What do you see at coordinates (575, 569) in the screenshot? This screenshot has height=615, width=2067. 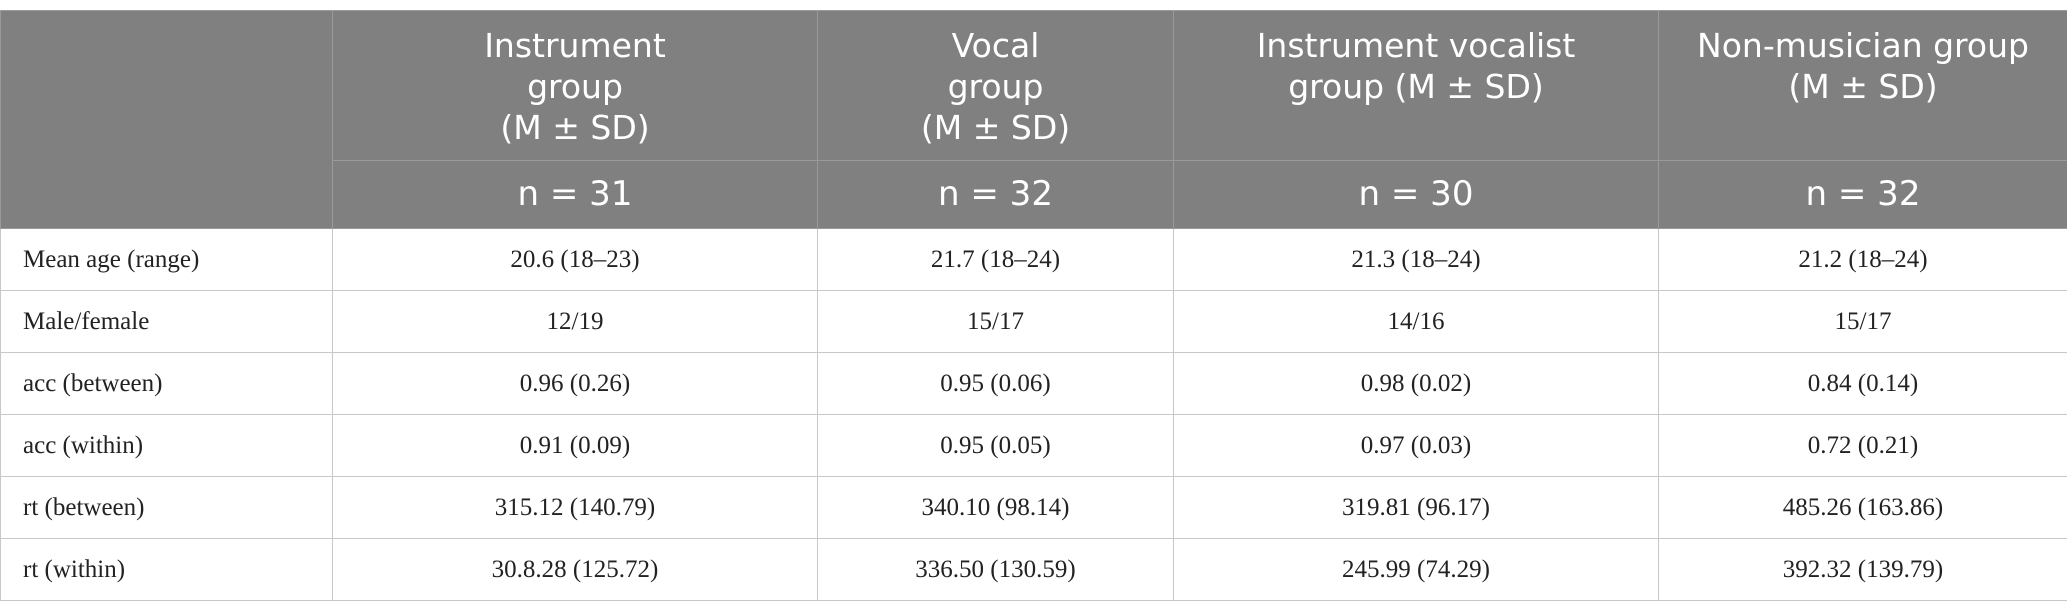 I see `table-cell: 30.8.28 (125.72)` at bounding box center [575, 569].